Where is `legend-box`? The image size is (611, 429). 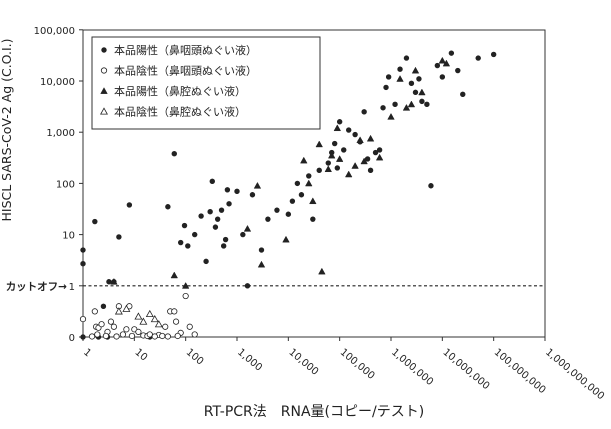
legend-box is located at coordinates (206, 83).